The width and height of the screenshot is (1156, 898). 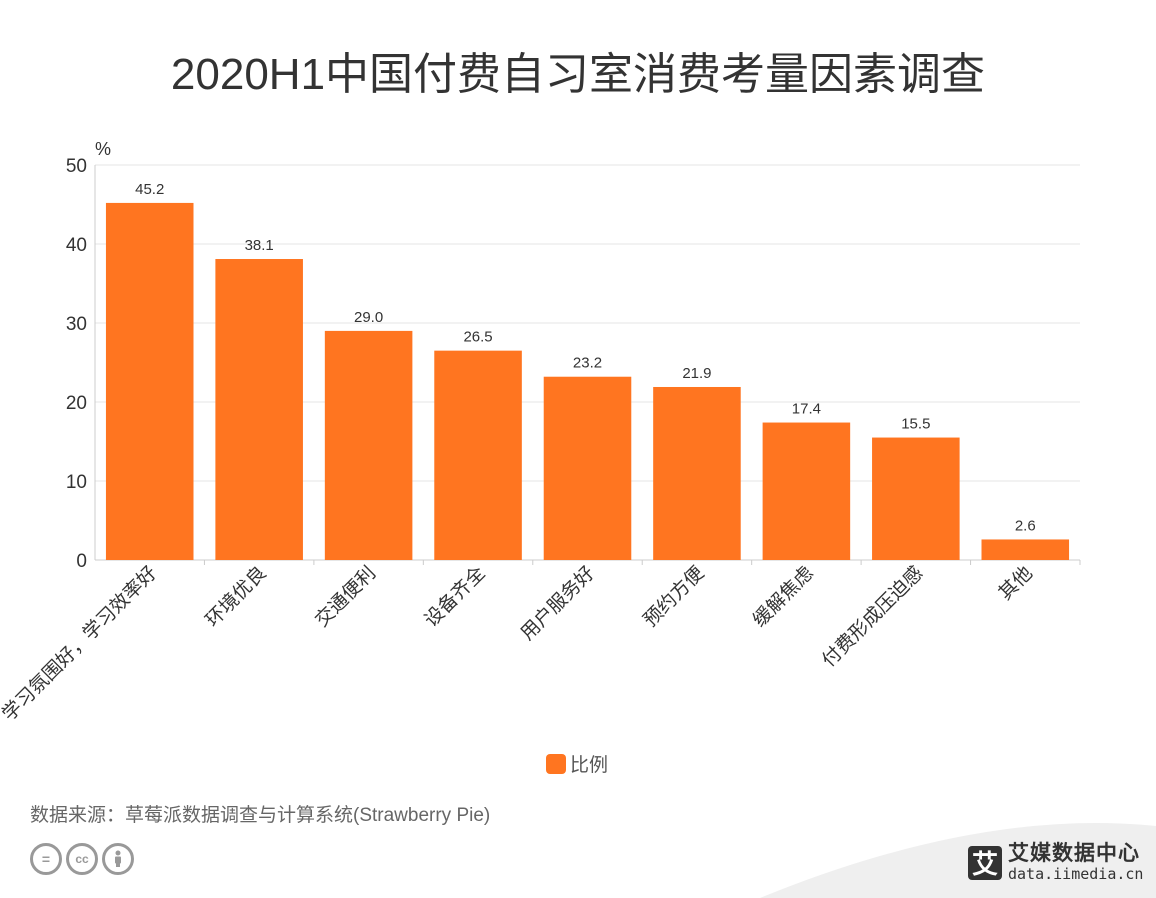 I want to click on legend-label: 比例, so click(x=589, y=765).